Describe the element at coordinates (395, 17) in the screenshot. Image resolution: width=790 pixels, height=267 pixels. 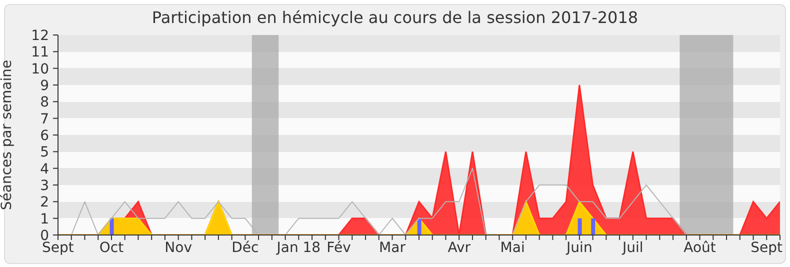
I see `chart-title: Participation en hémicycle au cours de la session 2017-2018` at that location.